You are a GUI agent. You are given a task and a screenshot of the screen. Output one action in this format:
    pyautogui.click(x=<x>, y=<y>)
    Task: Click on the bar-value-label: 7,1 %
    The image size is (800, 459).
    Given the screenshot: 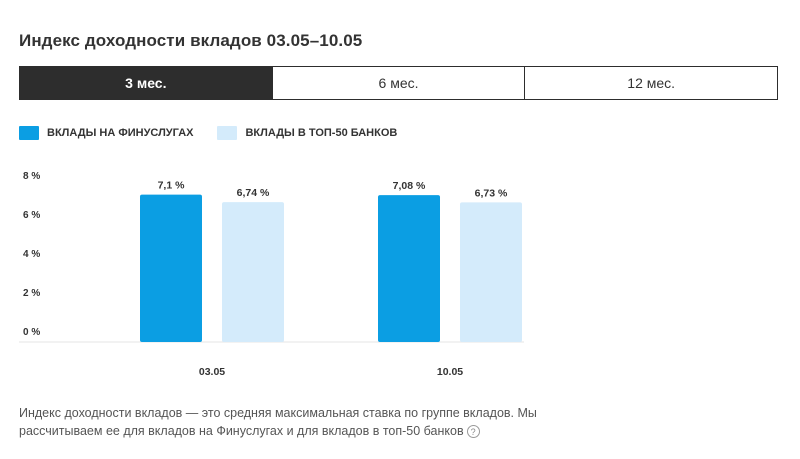 What is the action you would take?
    pyautogui.click(x=172, y=186)
    